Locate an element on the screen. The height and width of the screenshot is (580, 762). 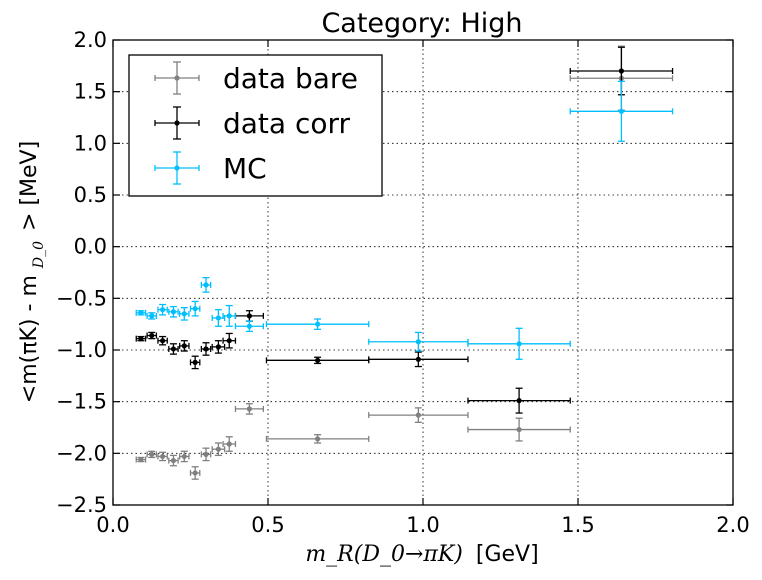
legend: data bare data corr MC is located at coordinates (255, 125).